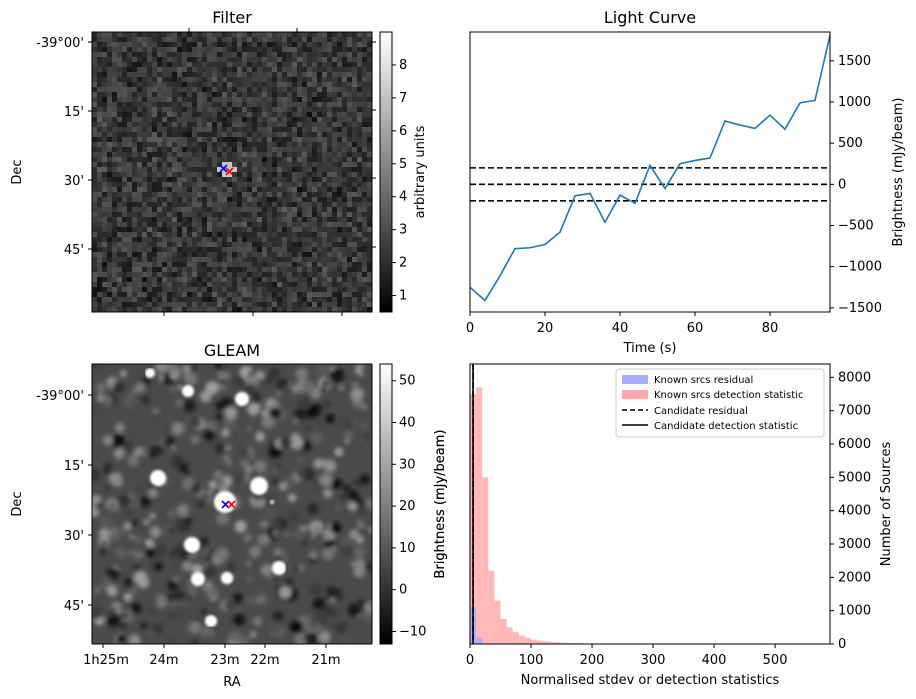  I want to click on histogram-bar, so click(528, 641).